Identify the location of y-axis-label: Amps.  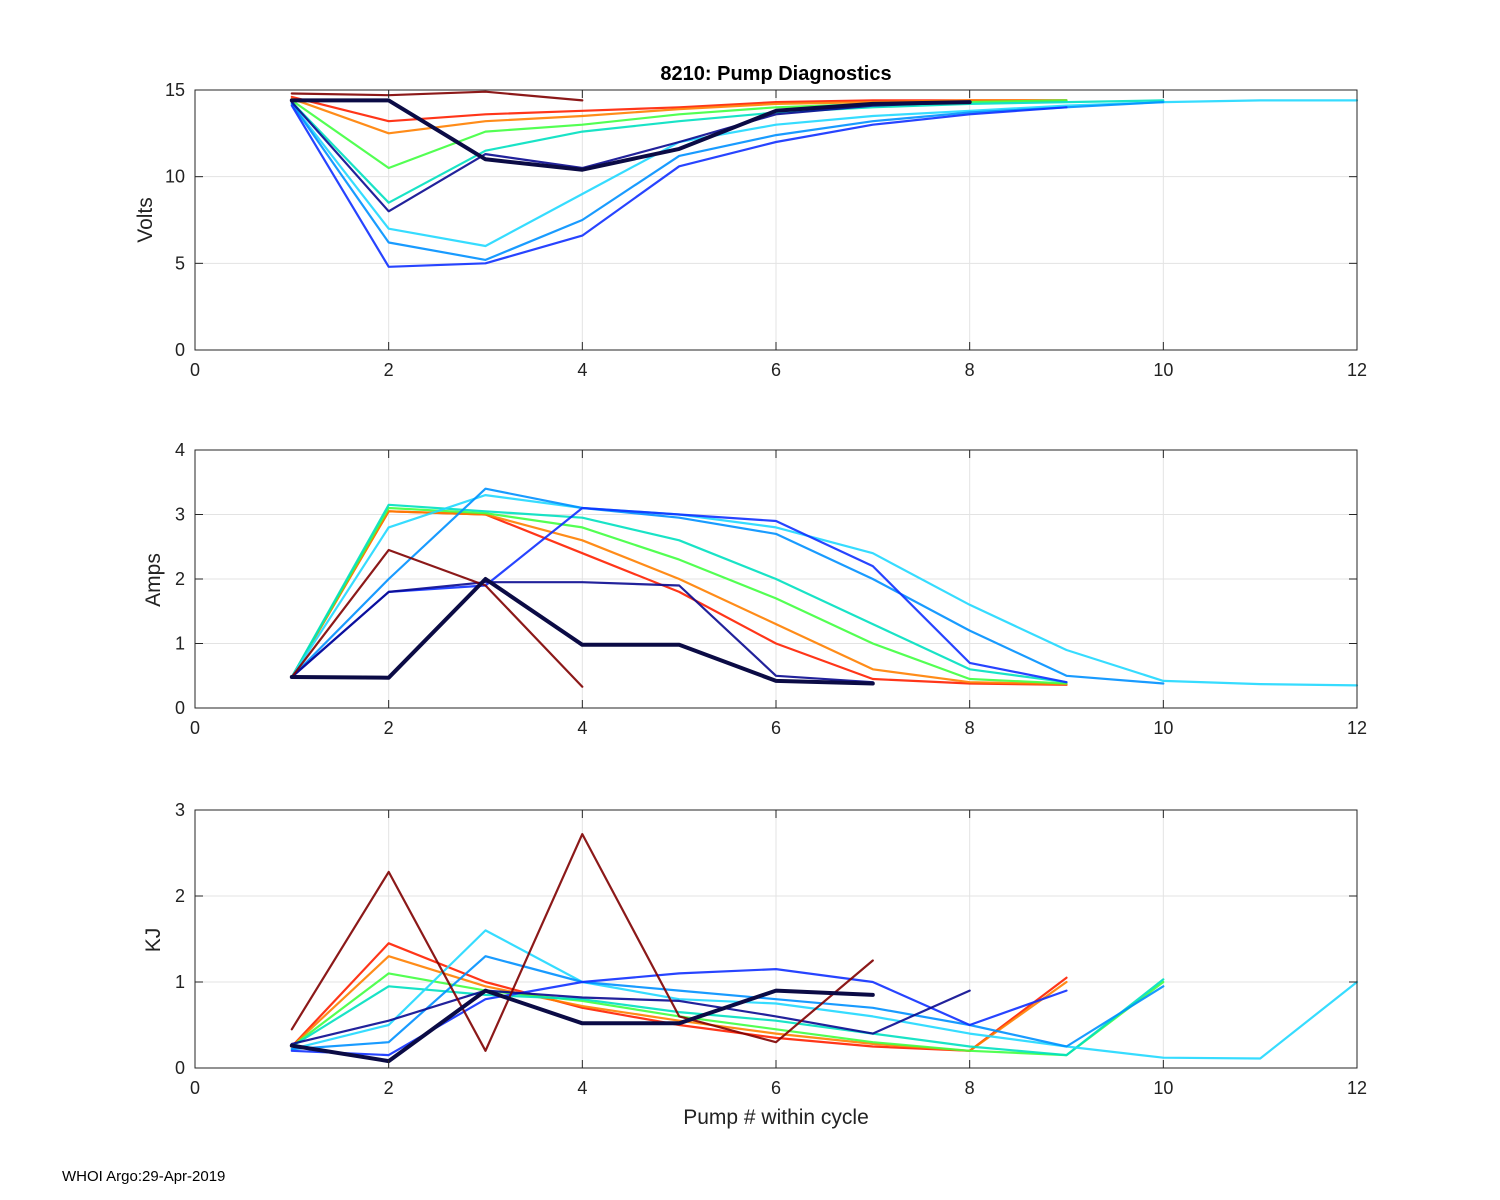
(153, 580).